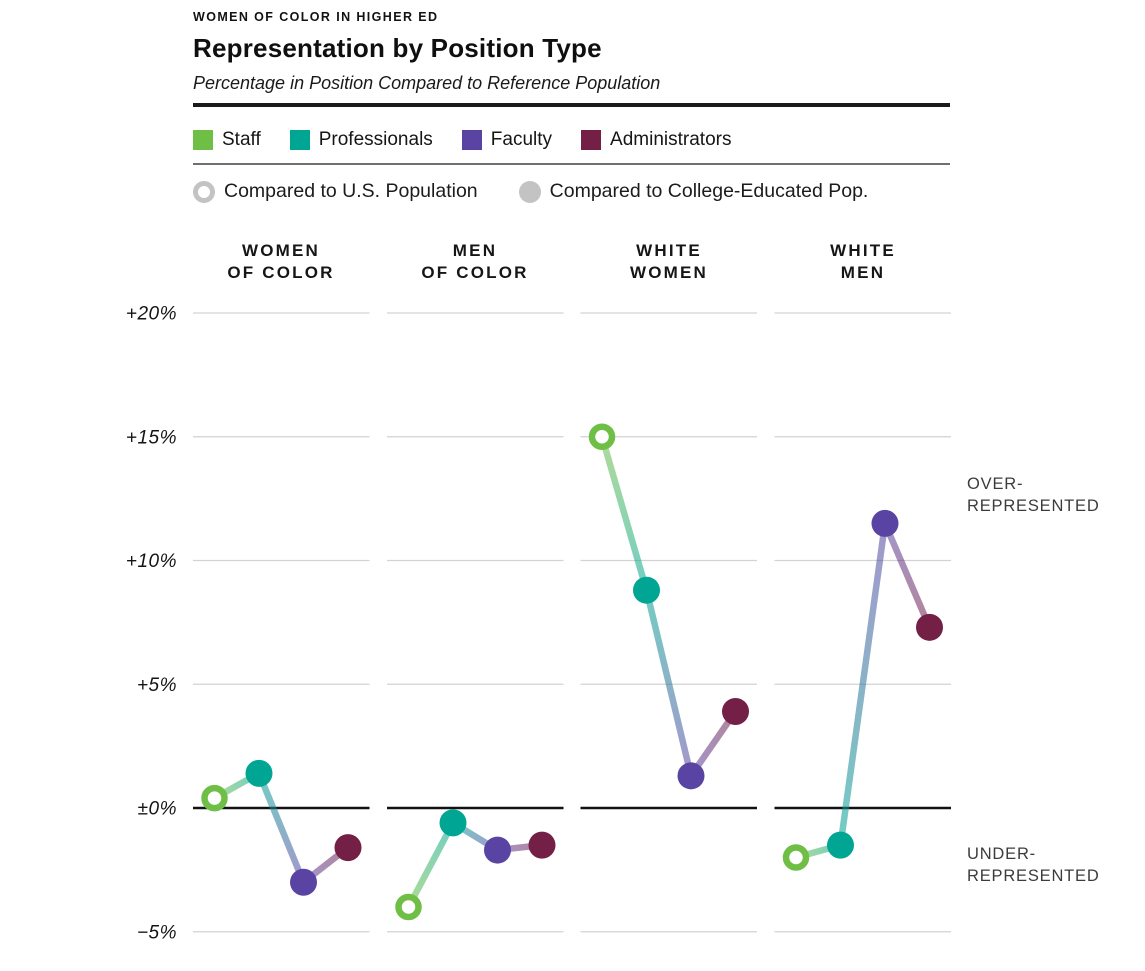  I want to click on legend-label: Administrators, so click(671, 139).